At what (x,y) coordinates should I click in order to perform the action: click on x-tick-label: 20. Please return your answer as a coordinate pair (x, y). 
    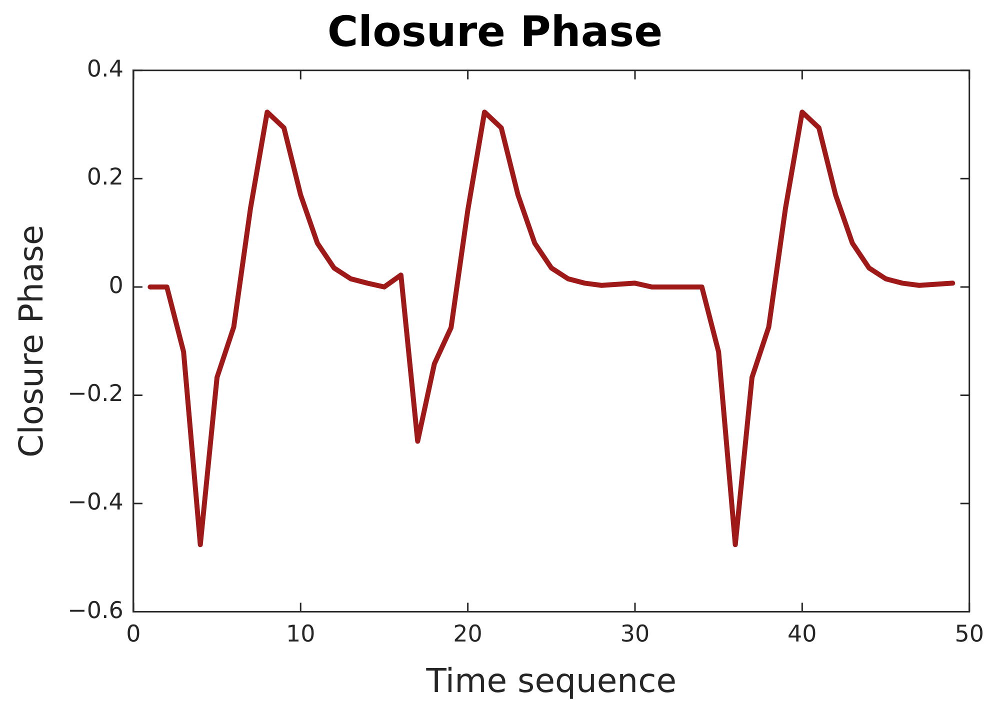
    Looking at the image, I should click on (467, 635).